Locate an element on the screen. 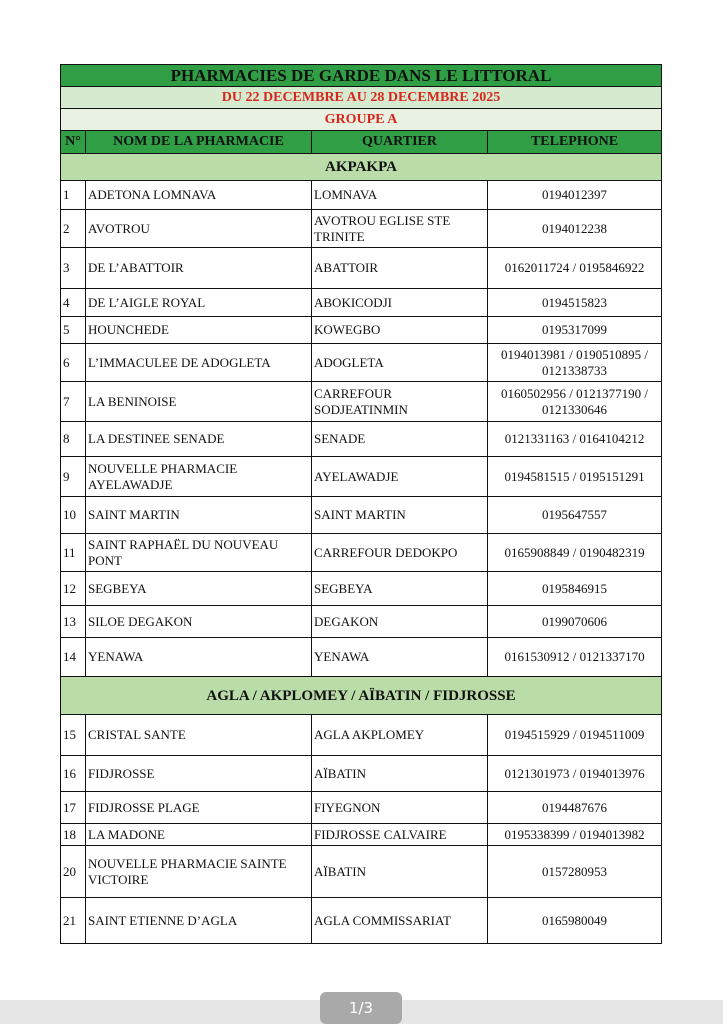 This screenshot has width=723, height=1024. pharmacy-name: DE L’ABATTOIR is located at coordinates (198, 268).